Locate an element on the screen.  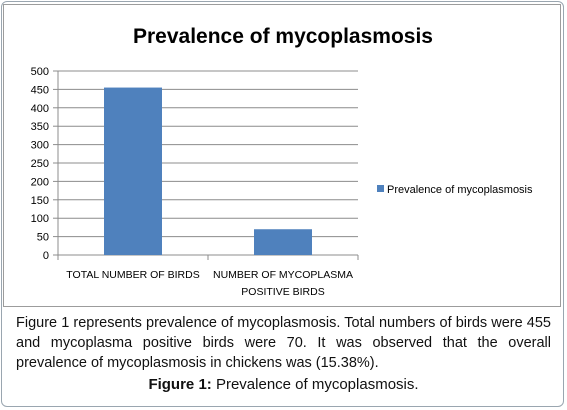
figure-label: Figure 1: is located at coordinates (180, 384).